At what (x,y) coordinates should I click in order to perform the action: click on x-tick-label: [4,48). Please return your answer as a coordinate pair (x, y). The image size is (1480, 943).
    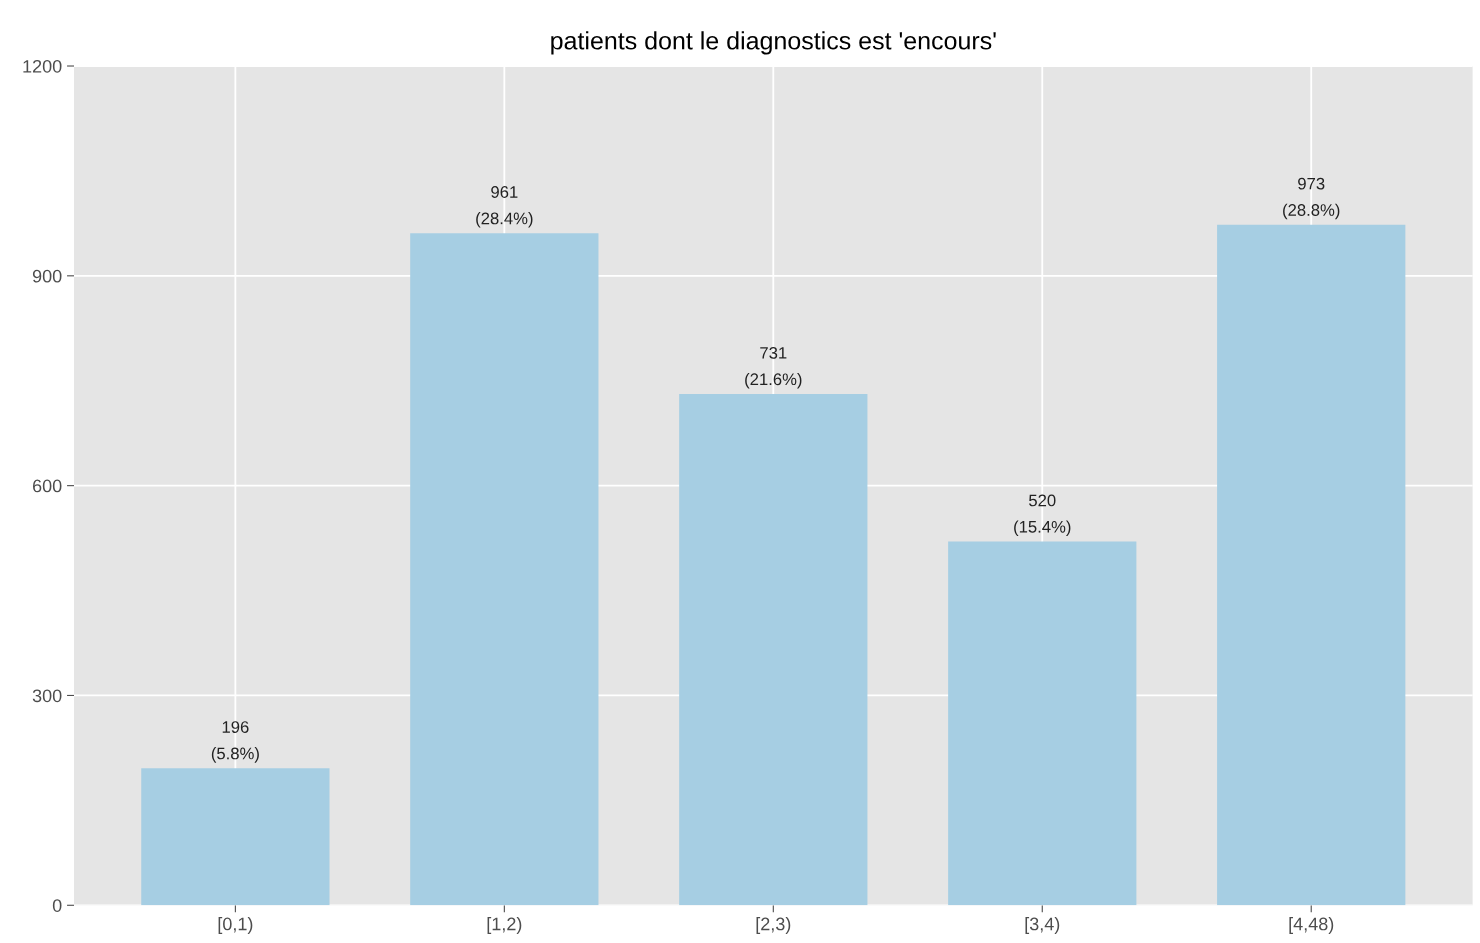
    Looking at the image, I should click on (1311, 925).